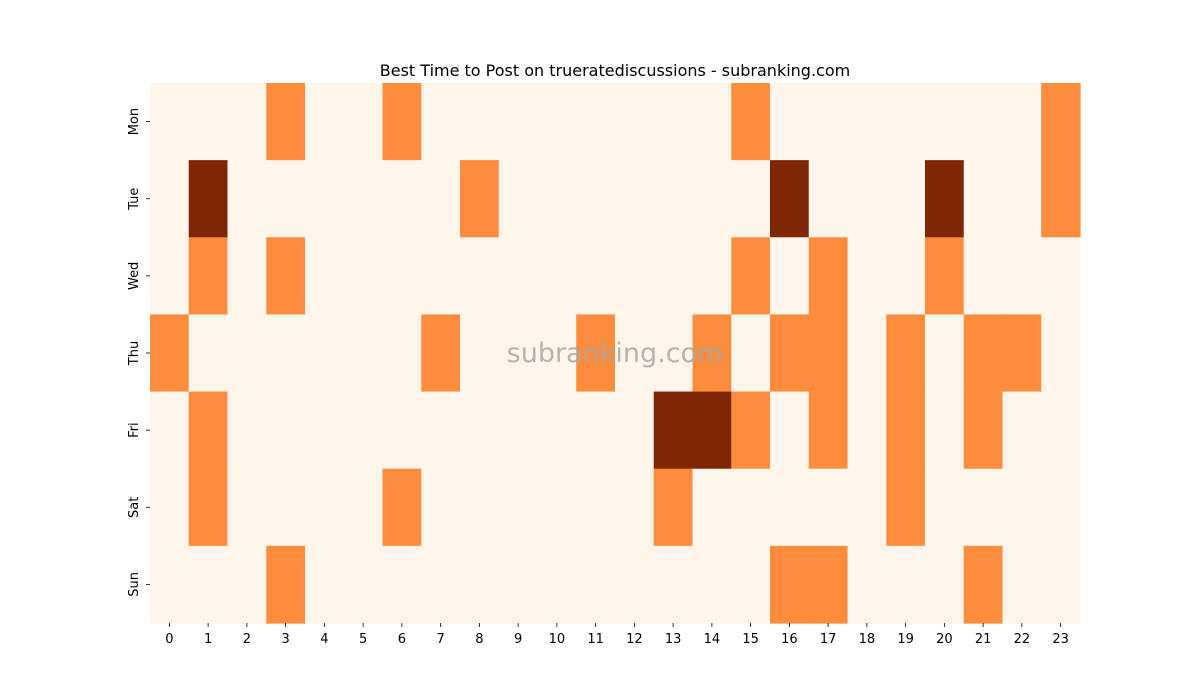  I want to click on x-tick-label: 15, so click(750, 639).